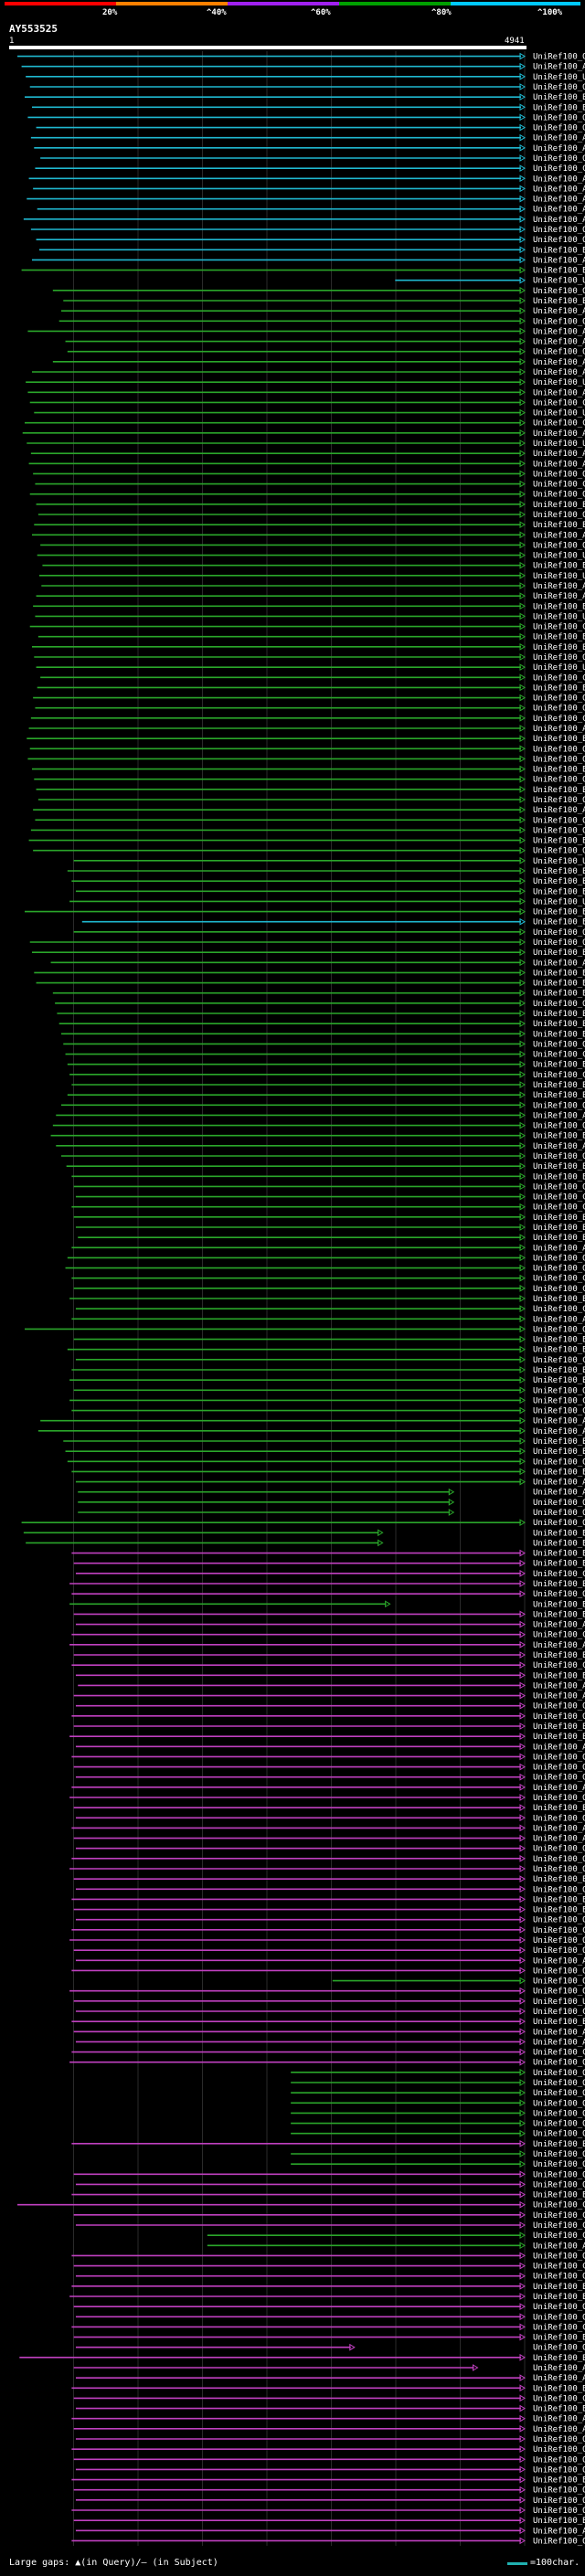 This screenshot has height=2576, width=585. What do you see at coordinates (559, 1564) in the screenshot?
I see `hit-label: UniRef100_B6SSV3` at bounding box center [559, 1564].